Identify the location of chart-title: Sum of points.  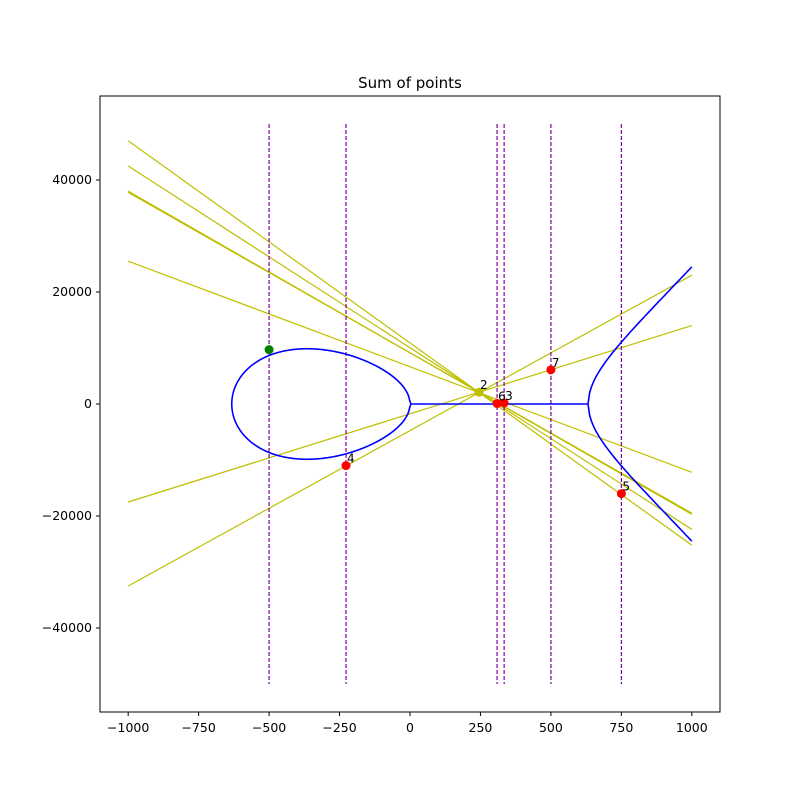
(410, 83).